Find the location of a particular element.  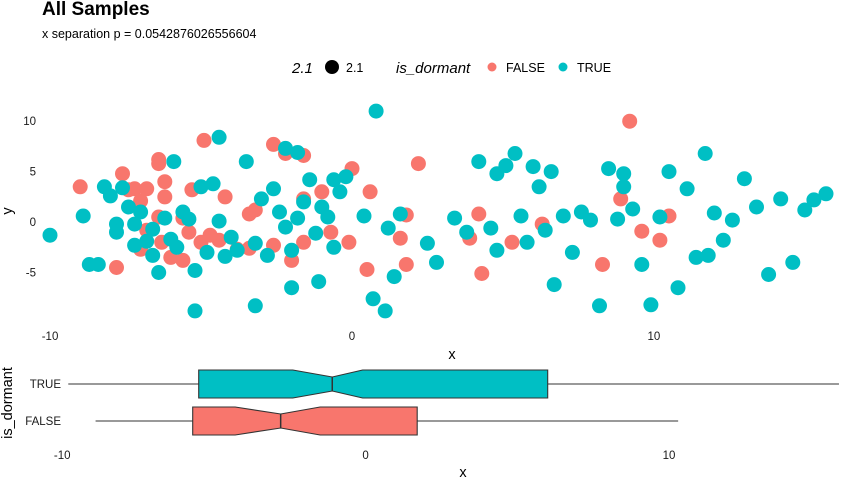

chart-subtitle: x separation p = 0.0542876026556604 is located at coordinates (149, 34).